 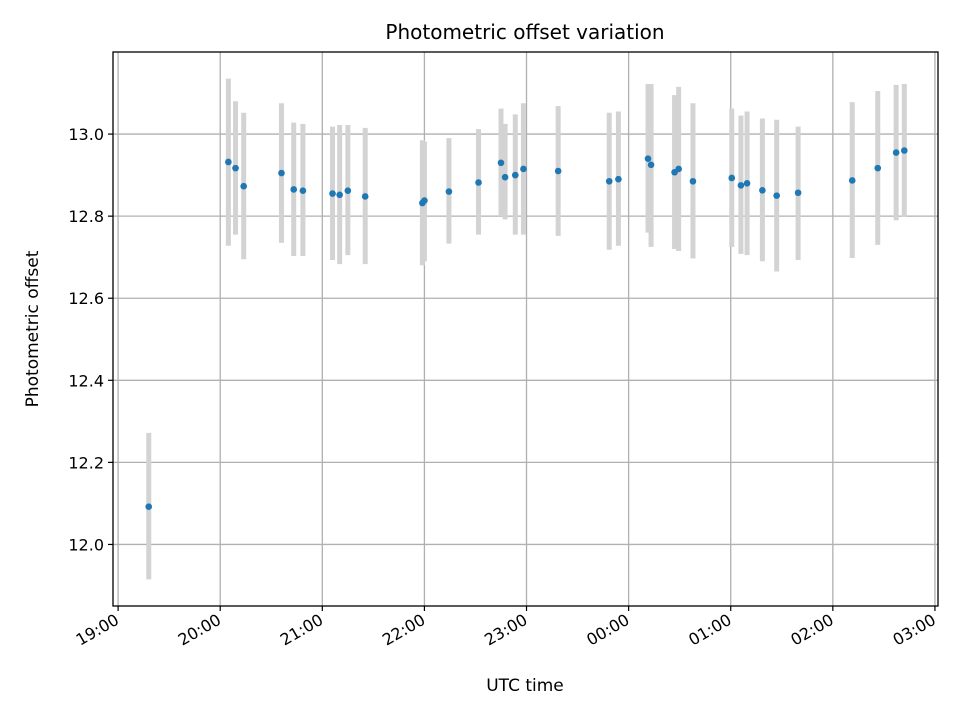 What do you see at coordinates (86, 298) in the screenshot?
I see `y-tick-label: 12.6` at bounding box center [86, 298].